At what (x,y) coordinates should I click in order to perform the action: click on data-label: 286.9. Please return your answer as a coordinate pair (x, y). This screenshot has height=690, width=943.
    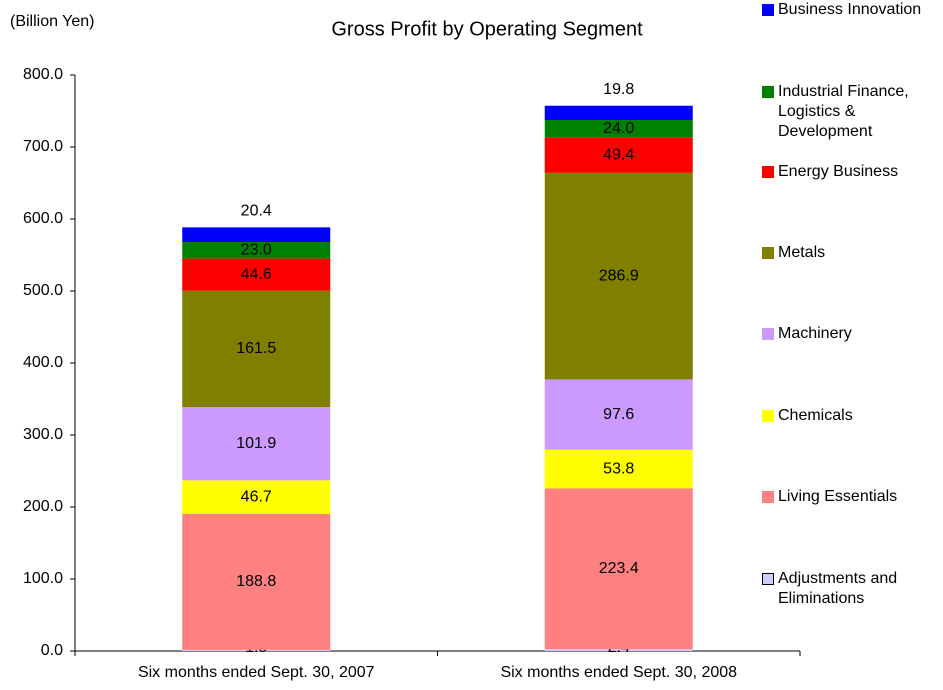
    Looking at the image, I should click on (619, 275).